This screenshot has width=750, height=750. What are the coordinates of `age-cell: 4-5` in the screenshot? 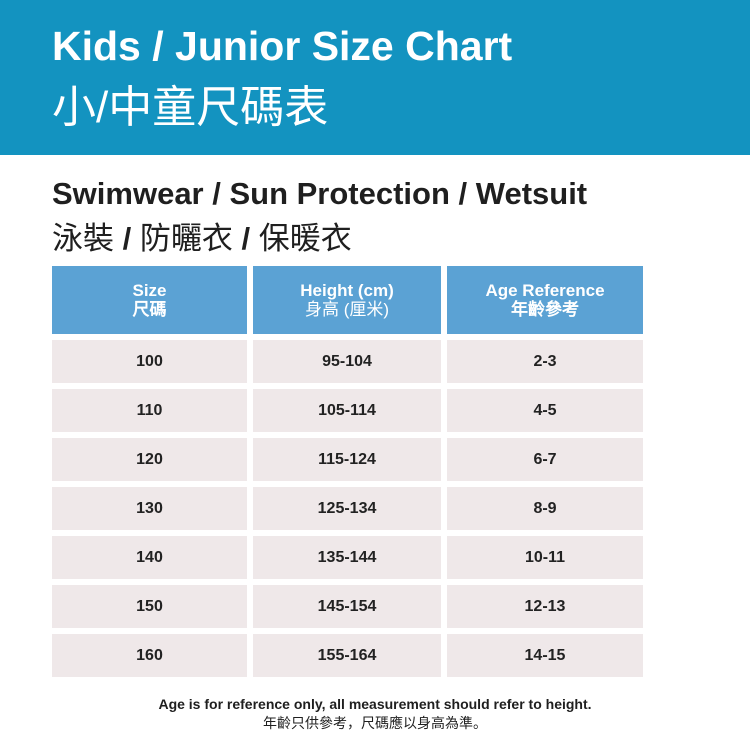 It's located at (545, 410).